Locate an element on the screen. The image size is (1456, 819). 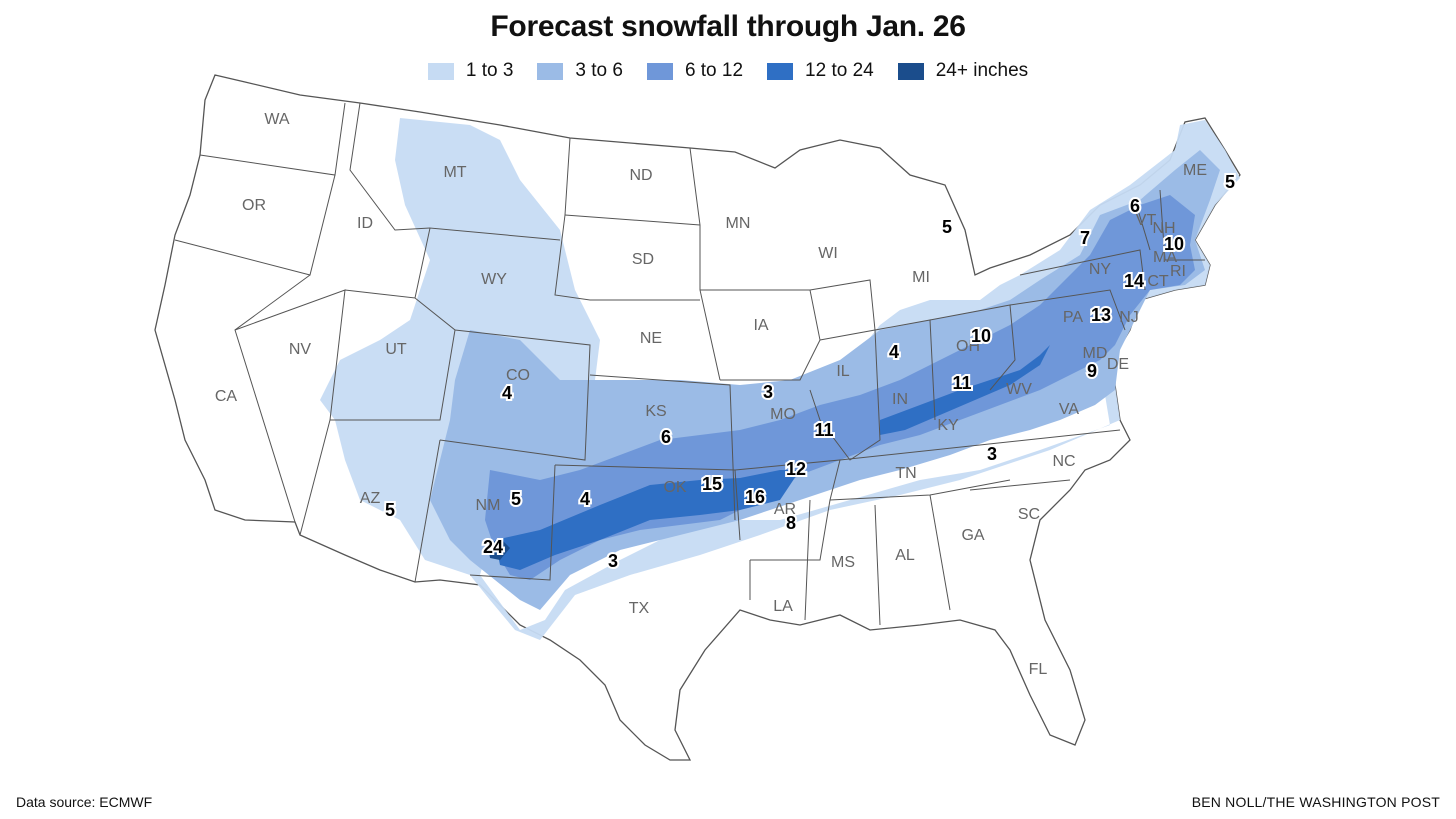
state-label-mt: MT is located at coordinates (454, 172).